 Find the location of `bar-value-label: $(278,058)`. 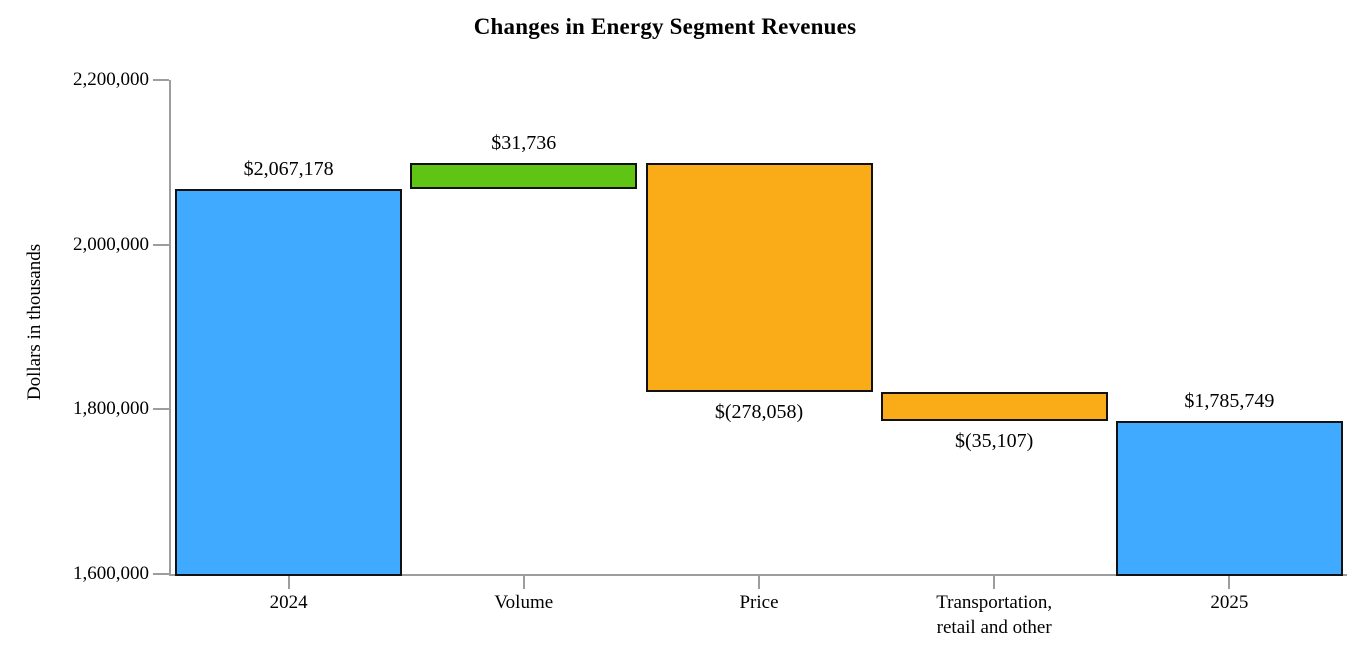

bar-value-label: $(278,058) is located at coordinates (759, 412).